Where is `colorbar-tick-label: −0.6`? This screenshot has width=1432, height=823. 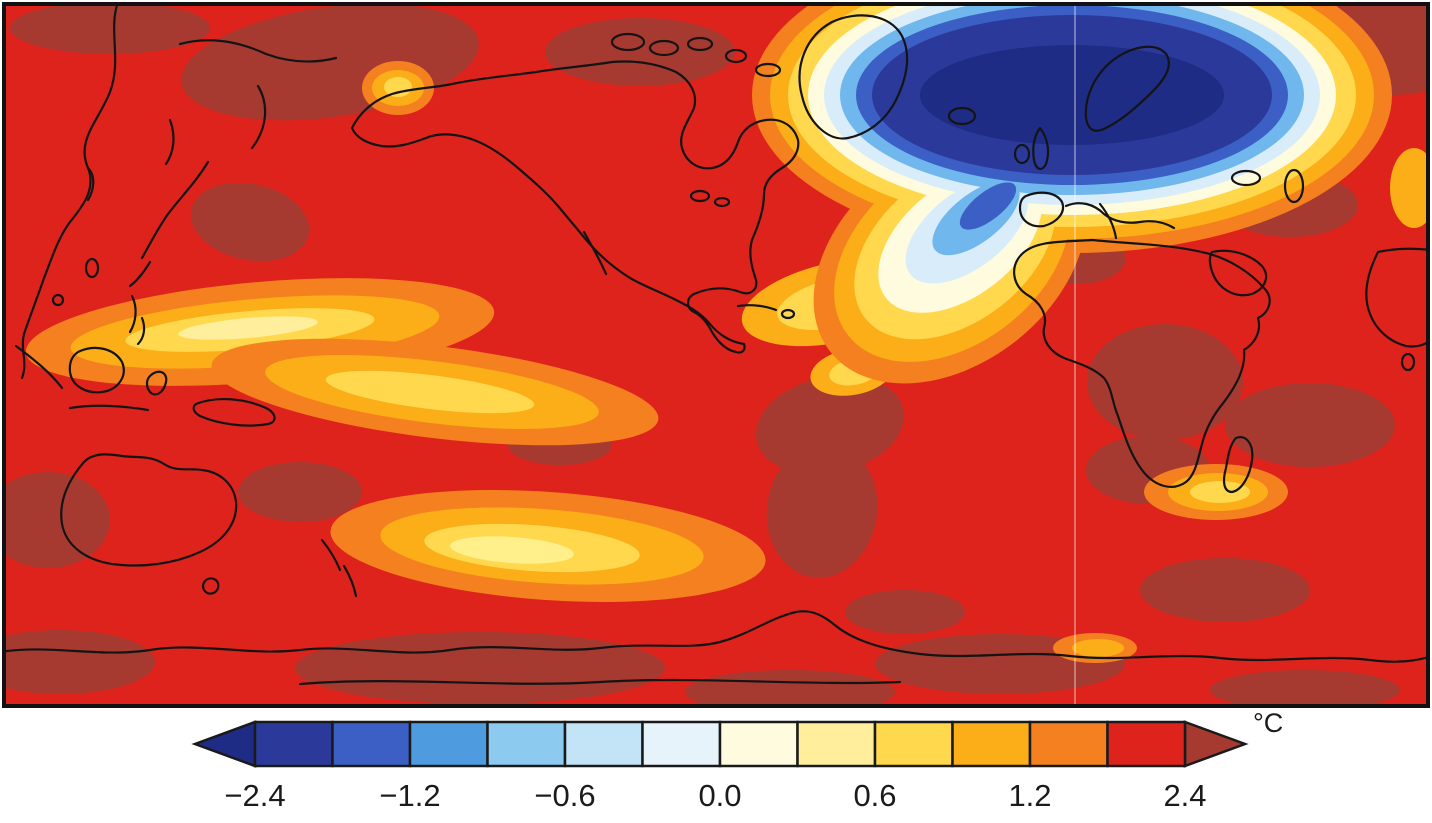
colorbar-tick-label: −0.6 is located at coordinates (564, 795).